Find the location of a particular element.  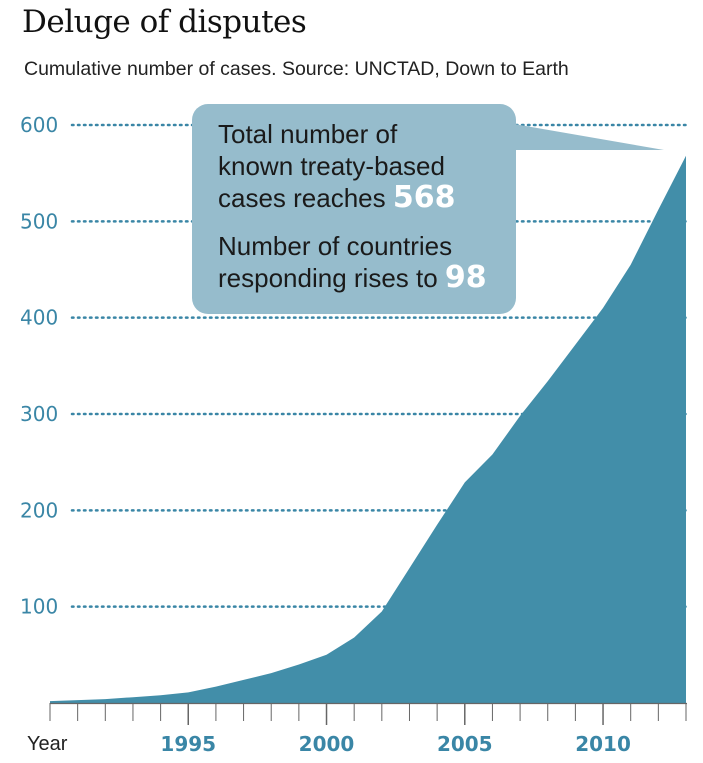

x-tick-labels: Year 1995 2000 2005 2010 is located at coordinates (329, 744).